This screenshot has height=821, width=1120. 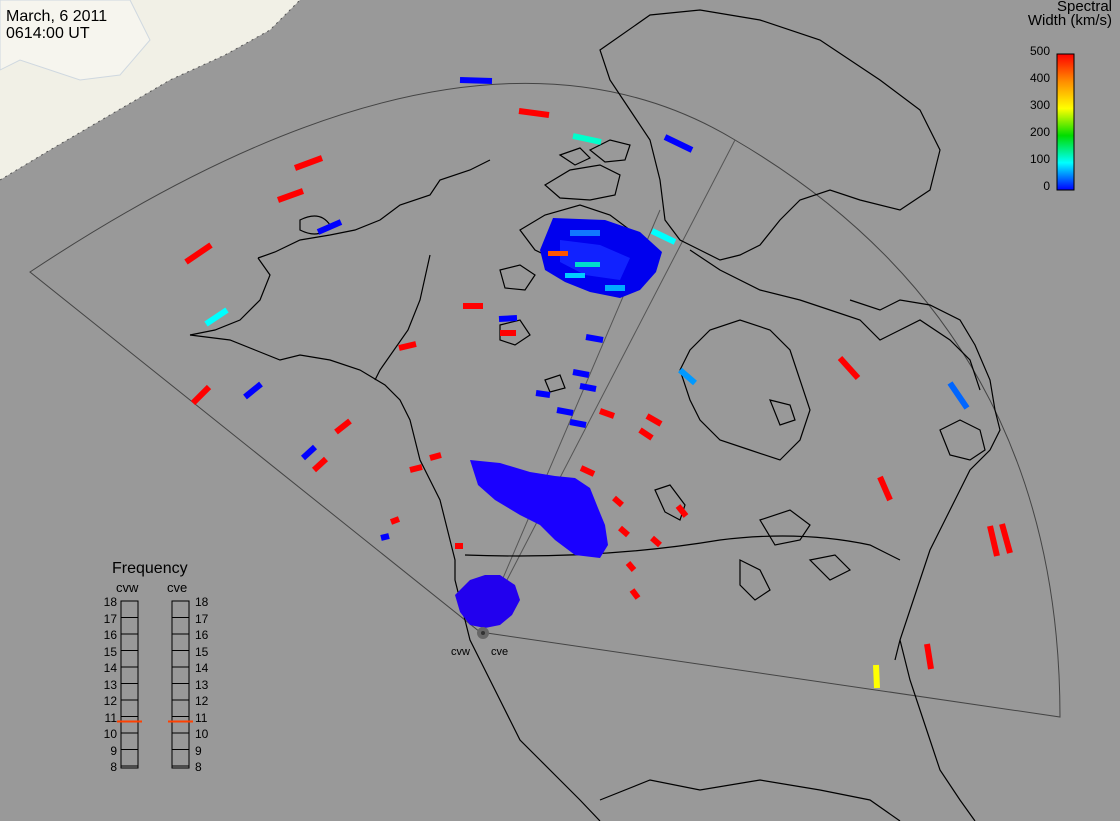 I want to click on cvw-frequency-tick: 14, so click(x=110, y=668).